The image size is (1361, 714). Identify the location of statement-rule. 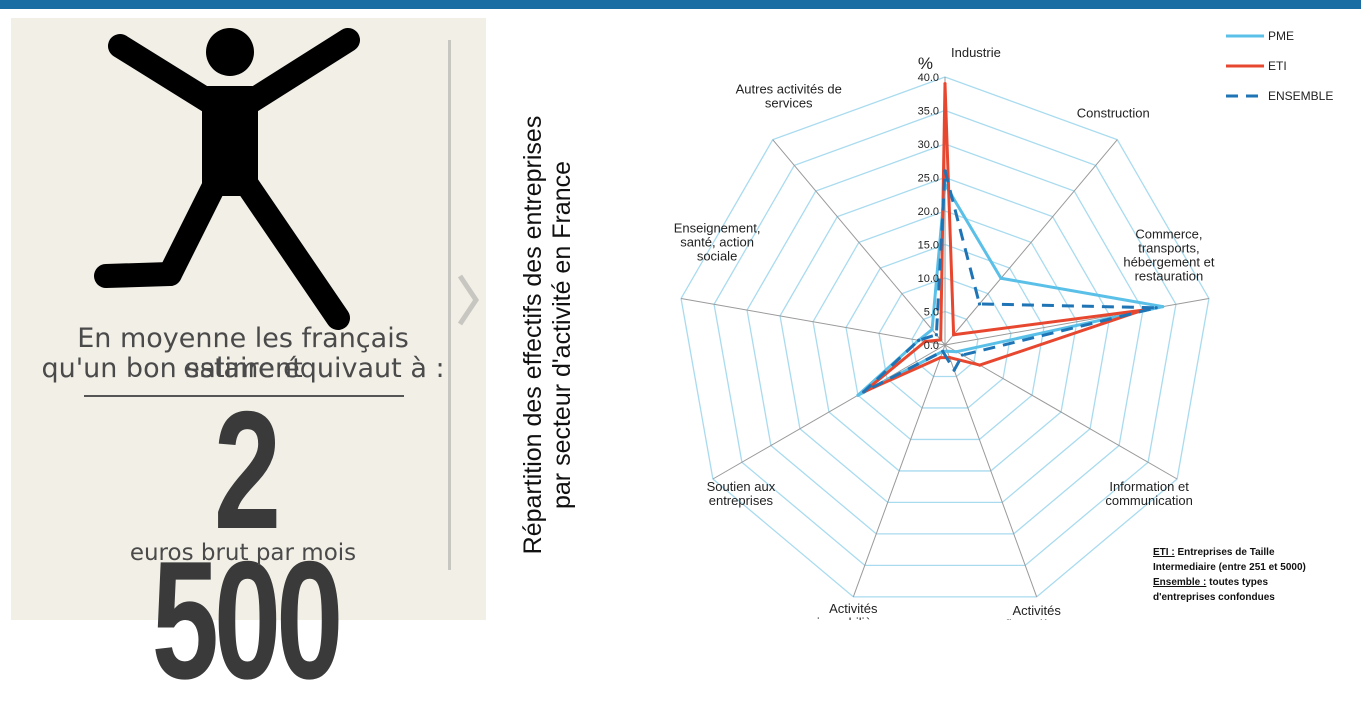
(244, 396).